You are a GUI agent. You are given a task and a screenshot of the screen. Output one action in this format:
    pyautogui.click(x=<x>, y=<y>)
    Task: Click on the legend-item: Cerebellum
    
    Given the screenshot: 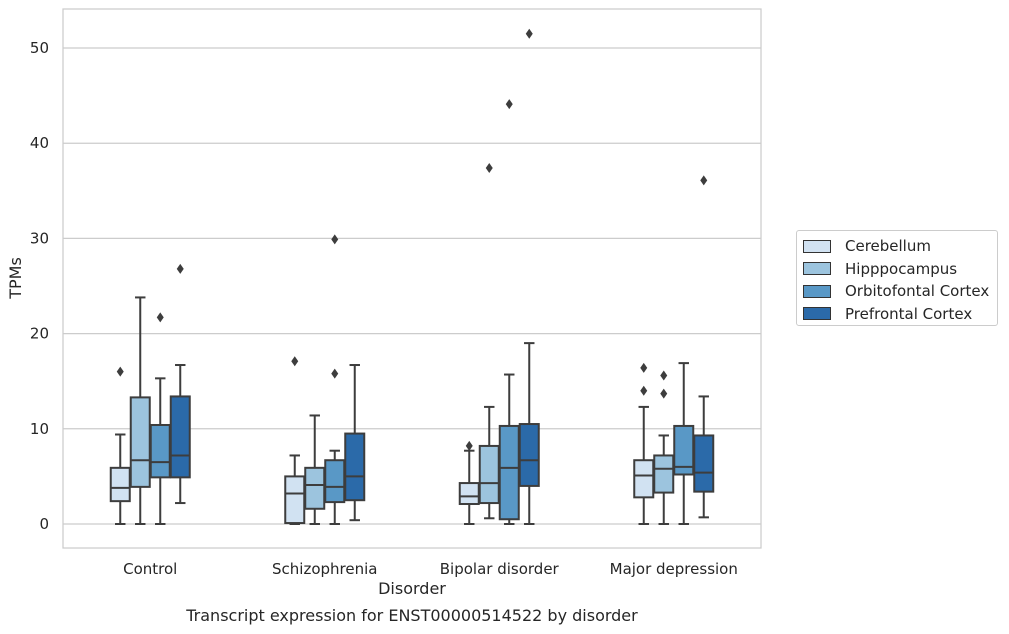 What is the action you would take?
    pyautogui.click(x=897, y=246)
    